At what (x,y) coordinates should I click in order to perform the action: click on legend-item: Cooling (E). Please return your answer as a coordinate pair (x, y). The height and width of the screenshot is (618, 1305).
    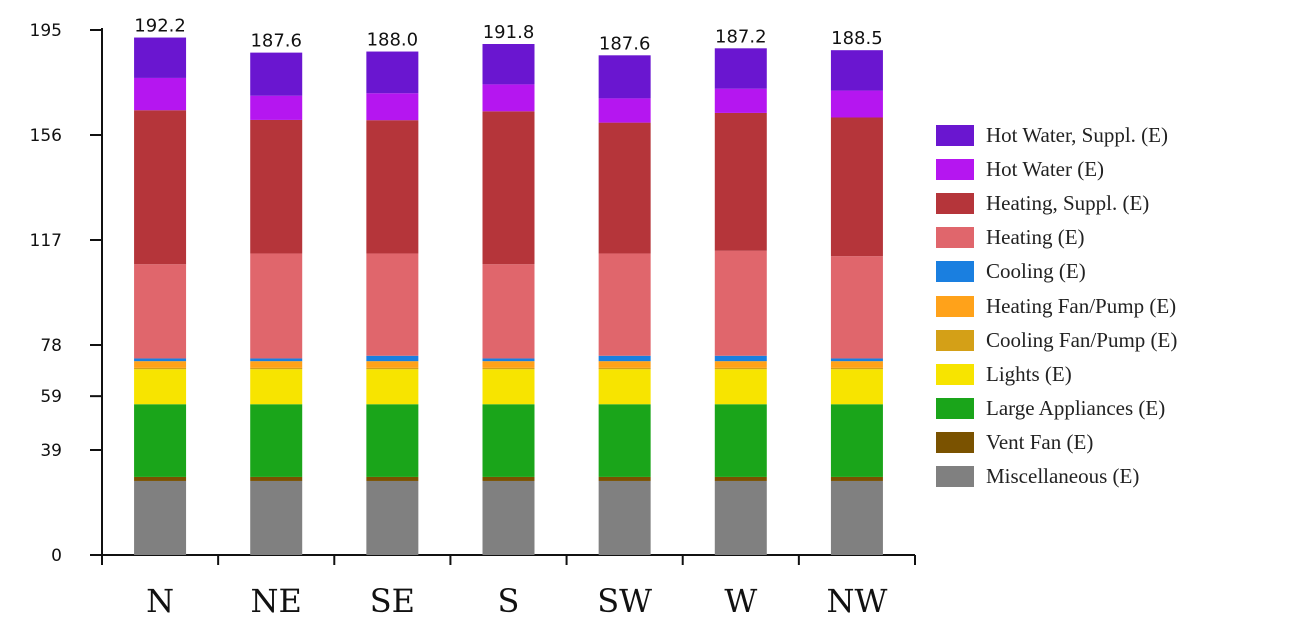
    Looking at the image, I should click on (1118, 272).